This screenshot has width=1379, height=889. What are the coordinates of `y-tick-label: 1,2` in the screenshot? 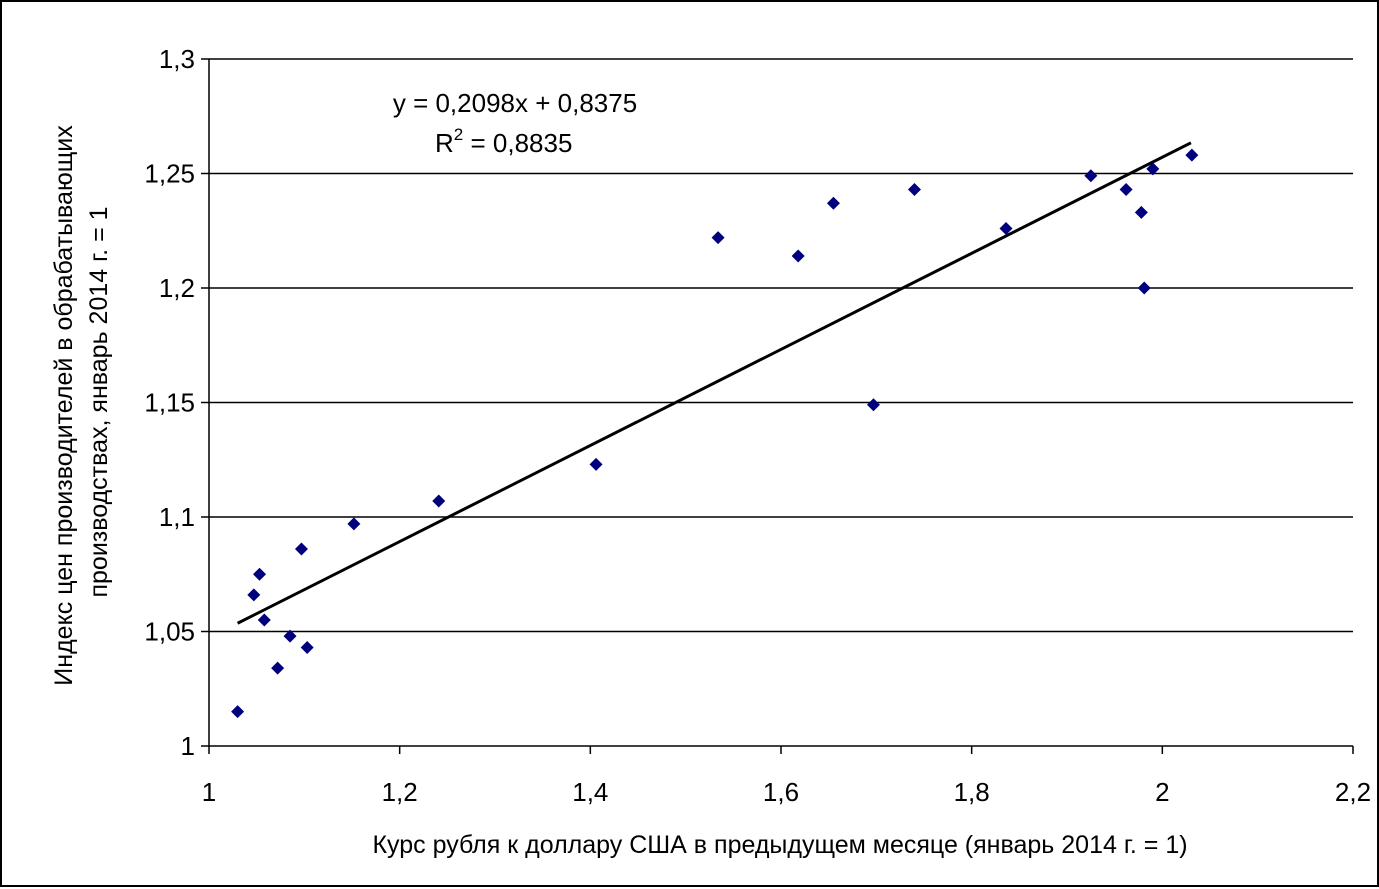 It's located at (177, 288).